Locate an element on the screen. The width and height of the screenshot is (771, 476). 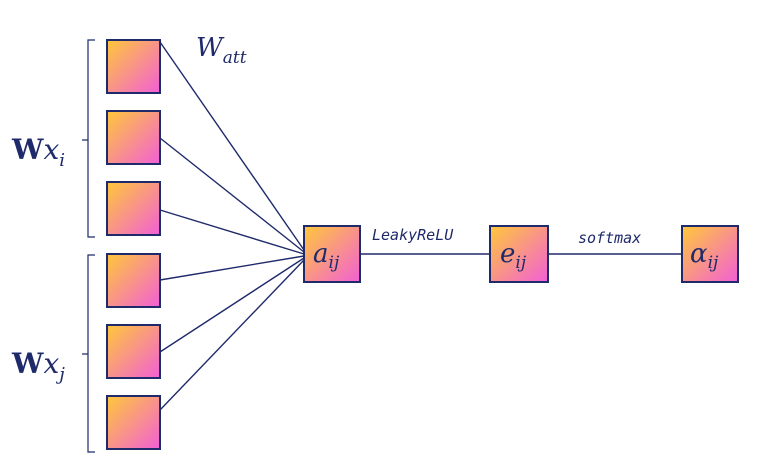
node-alpha-ij: αij is located at coordinates (710, 254).